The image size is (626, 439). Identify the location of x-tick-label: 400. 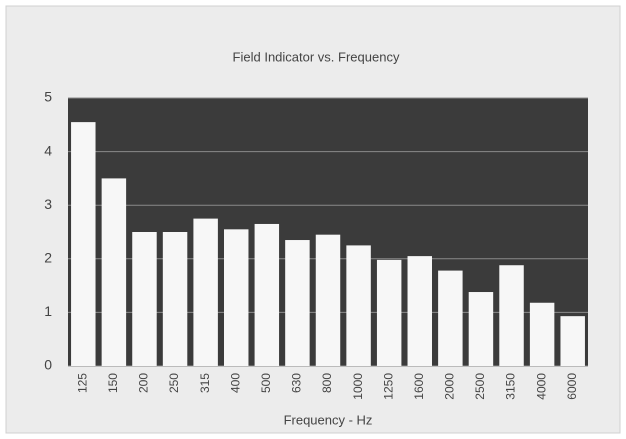
(235, 383).